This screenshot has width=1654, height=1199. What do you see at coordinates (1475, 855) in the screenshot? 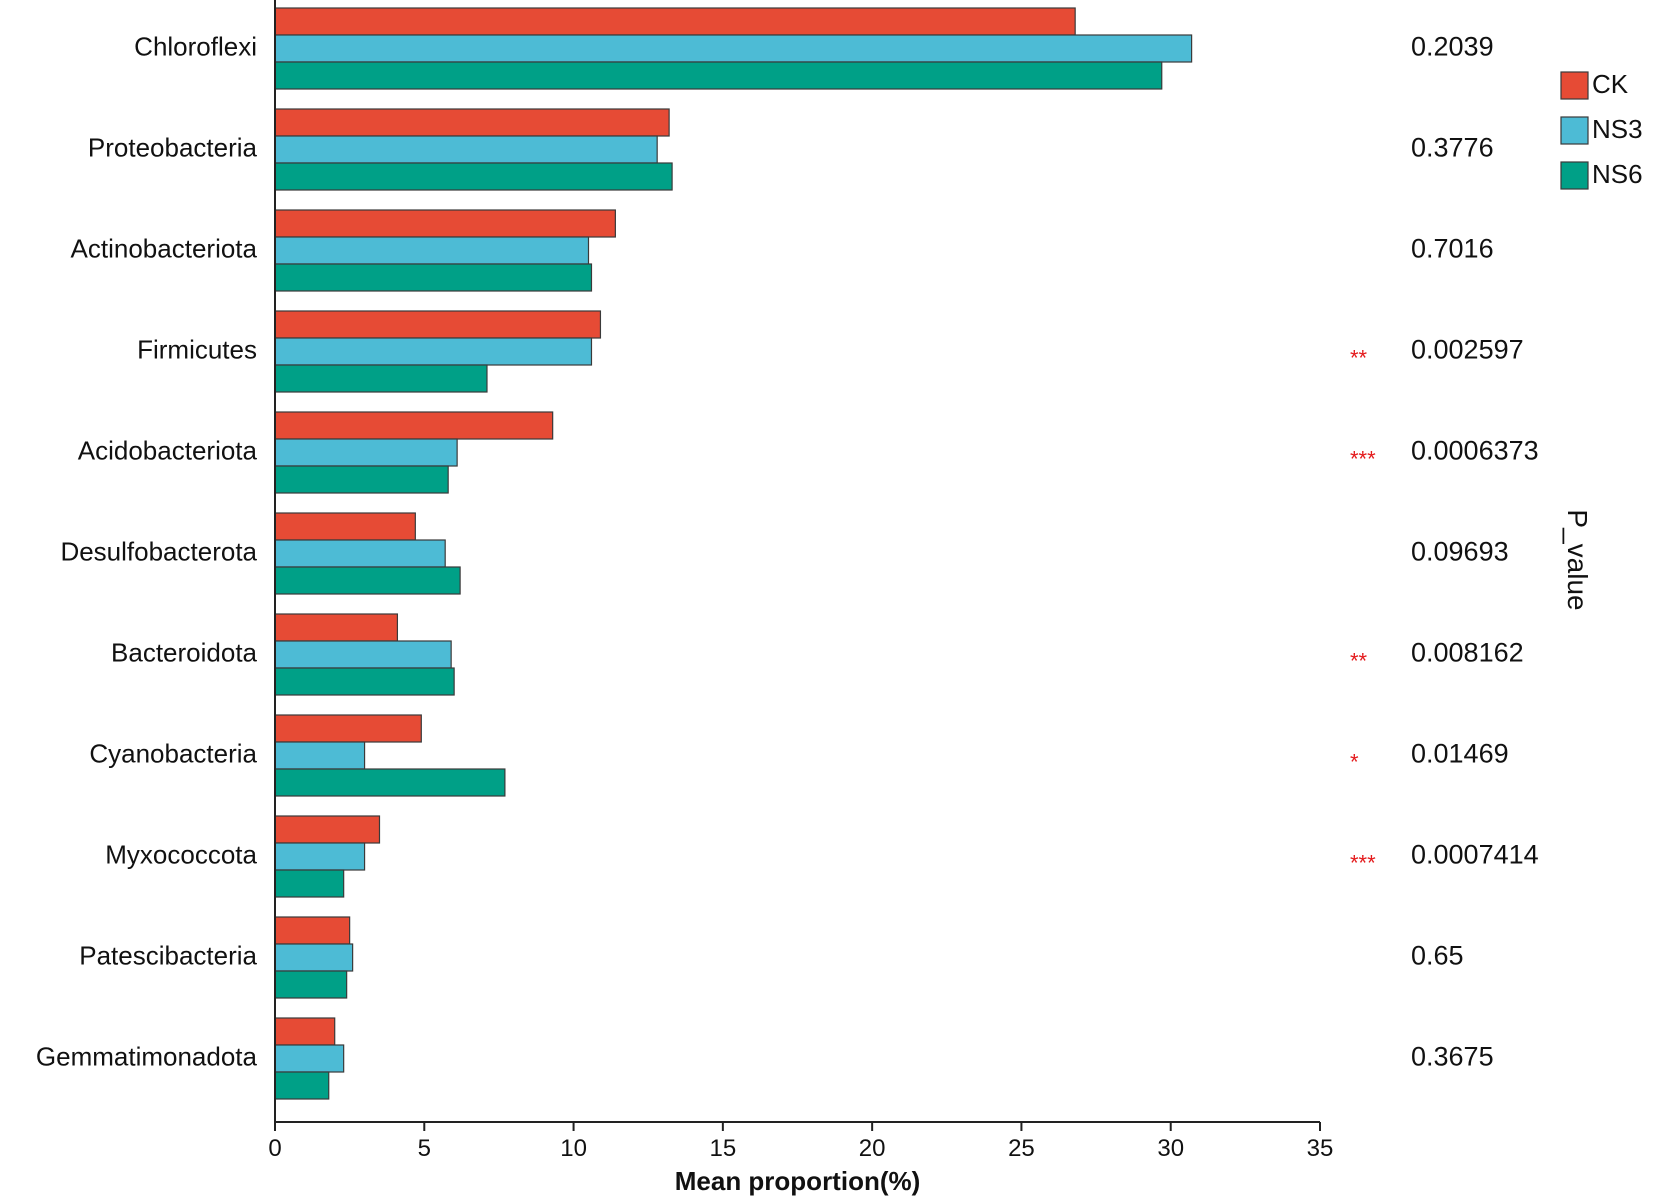
I see `p-value-label: 0.0007414` at bounding box center [1475, 855].